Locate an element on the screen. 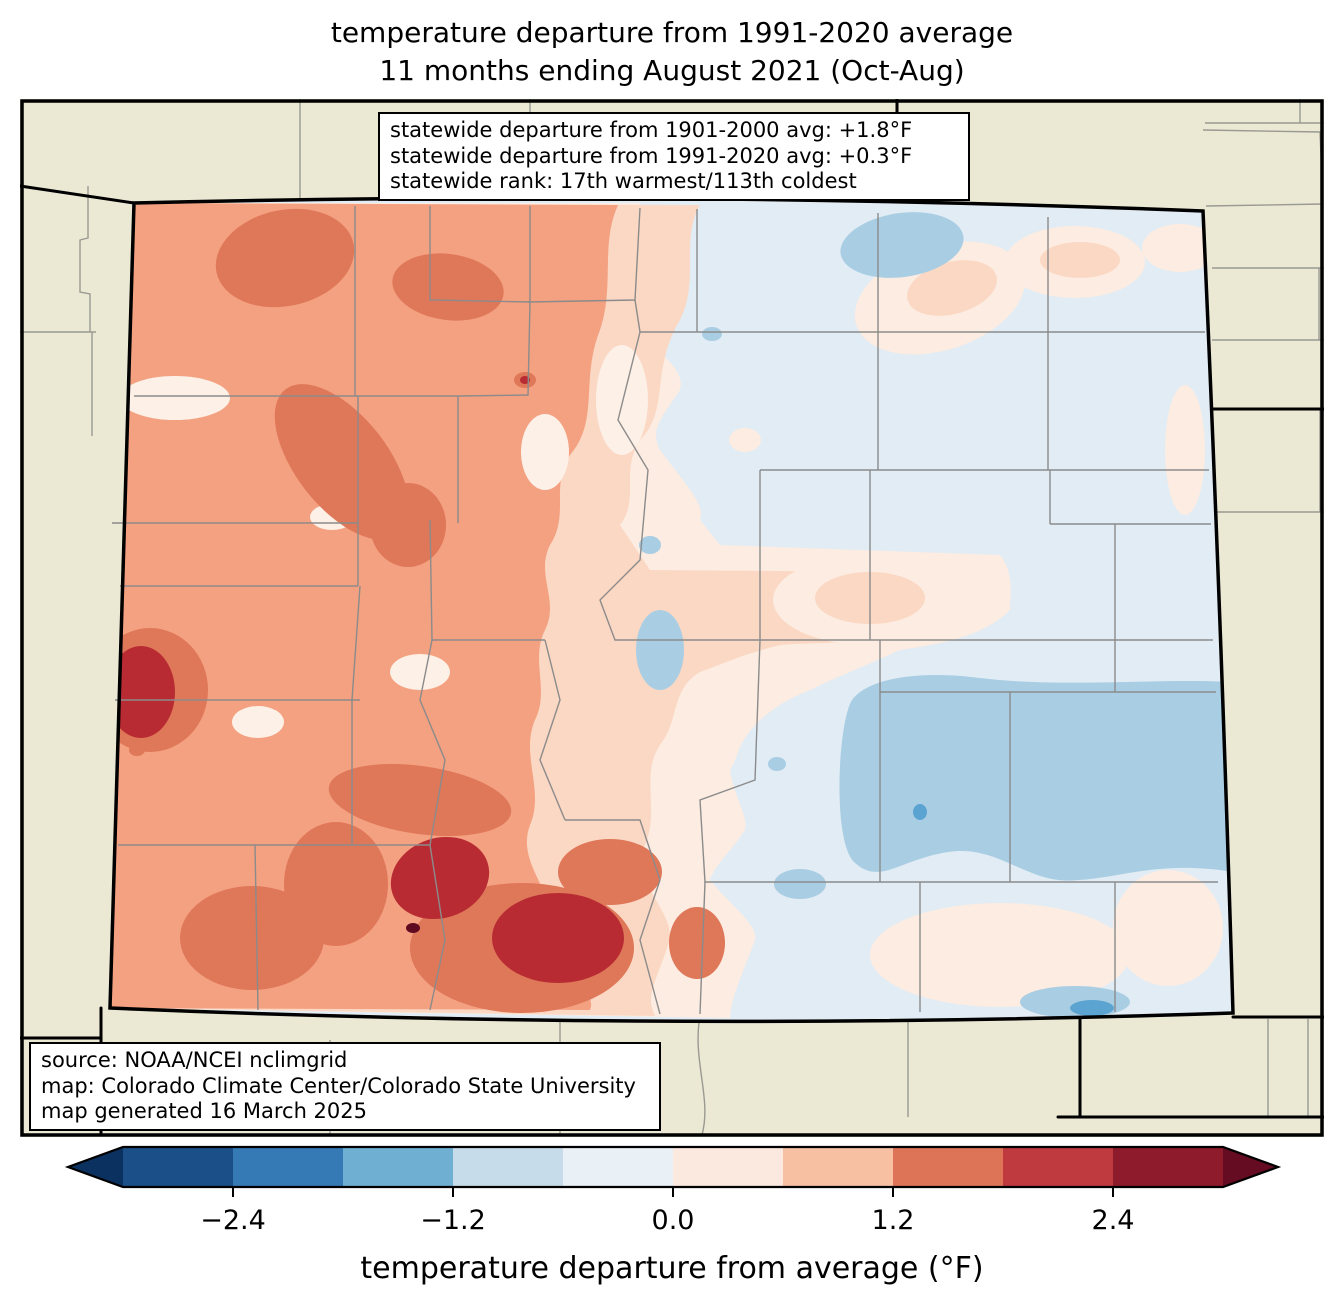 The height and width of the screenshot is (1299, 1344). colorbar-body is located at coordinates (673, 1167).